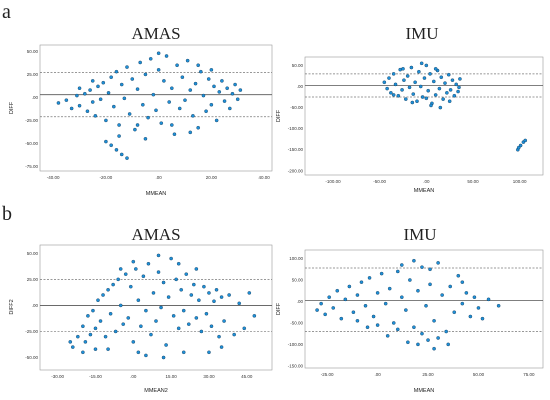 The width and height of the screenshot is (550, 400). Describe the element at coordinates (455, 106) in the screenshot. I see `data-points` at that location.